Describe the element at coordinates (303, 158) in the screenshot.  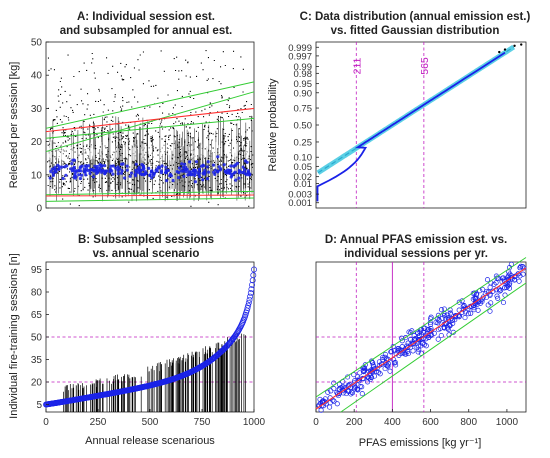
I see `panel-c-ytick-label: 0.10` at that location.